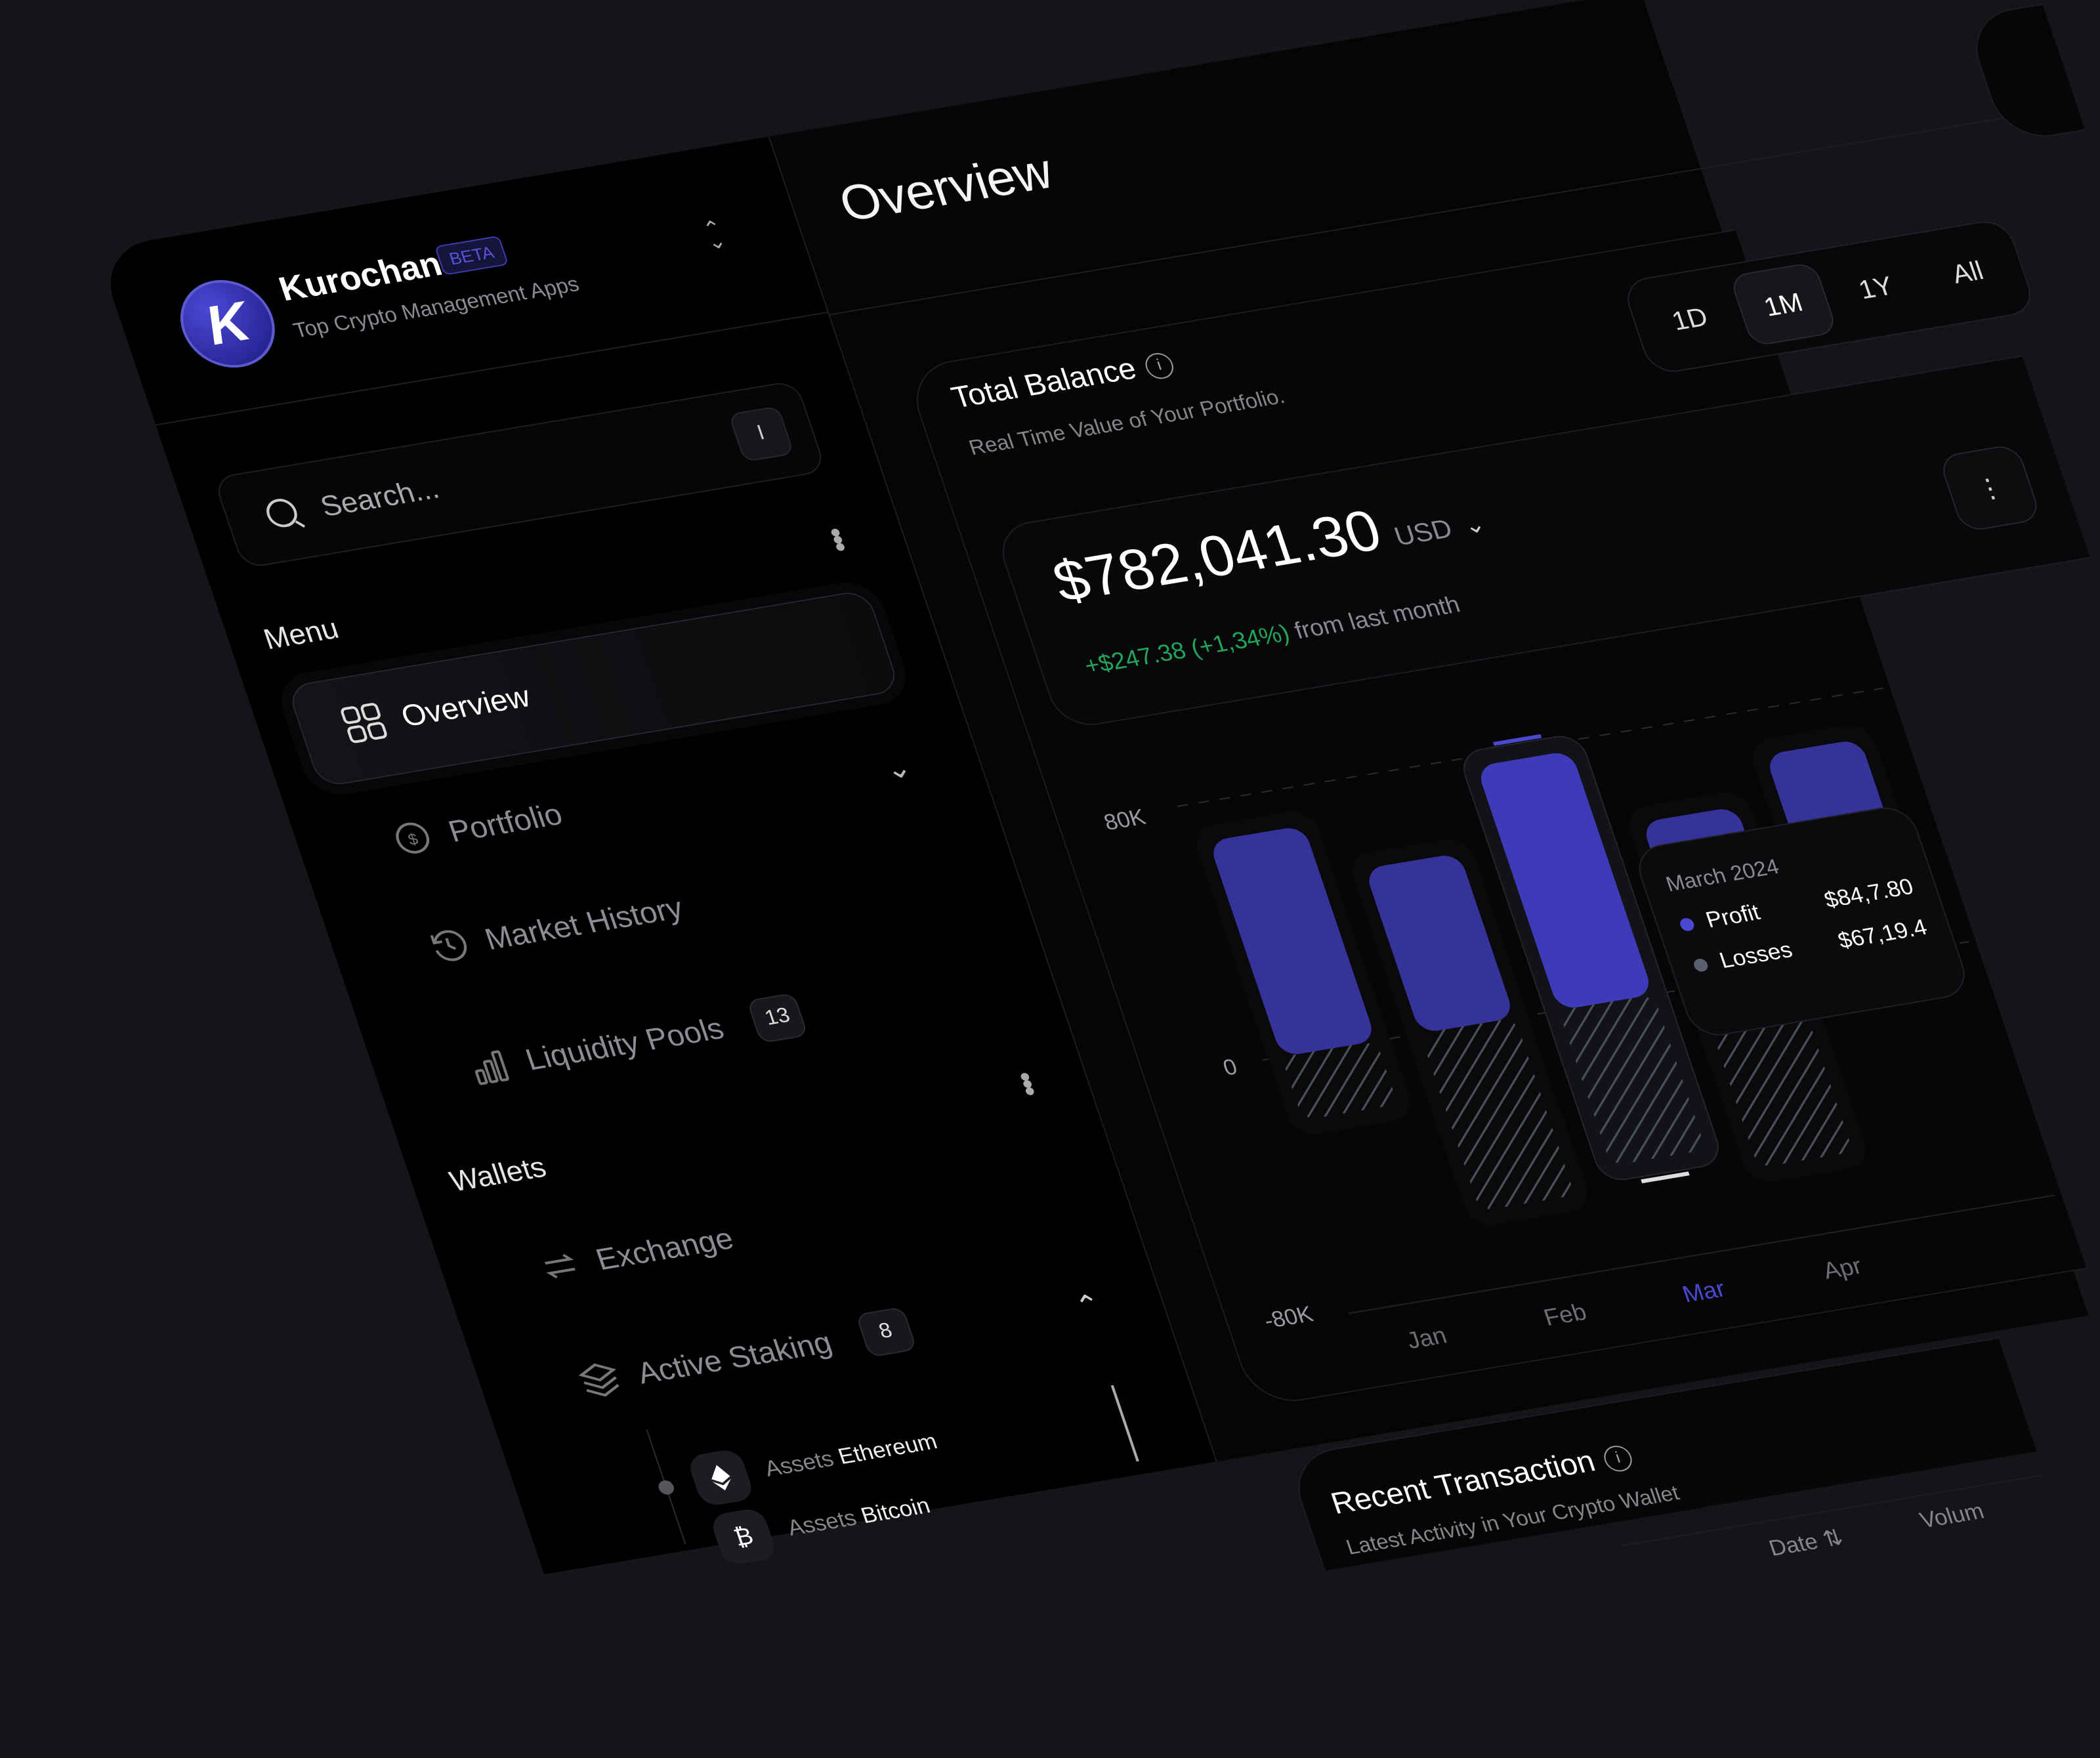 The width and height of the screenshot is (2100, 1758). I want to click on logo-letter: K, so click(227, 323).